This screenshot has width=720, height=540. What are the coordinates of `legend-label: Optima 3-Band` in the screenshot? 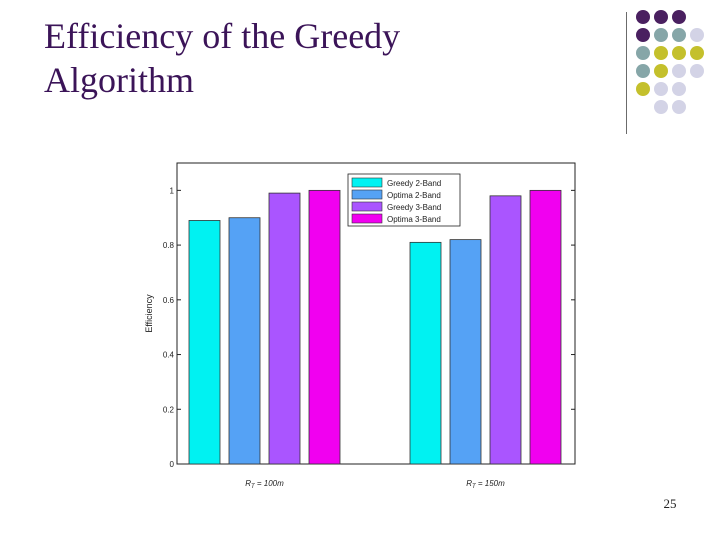 It's located at (414, 219).